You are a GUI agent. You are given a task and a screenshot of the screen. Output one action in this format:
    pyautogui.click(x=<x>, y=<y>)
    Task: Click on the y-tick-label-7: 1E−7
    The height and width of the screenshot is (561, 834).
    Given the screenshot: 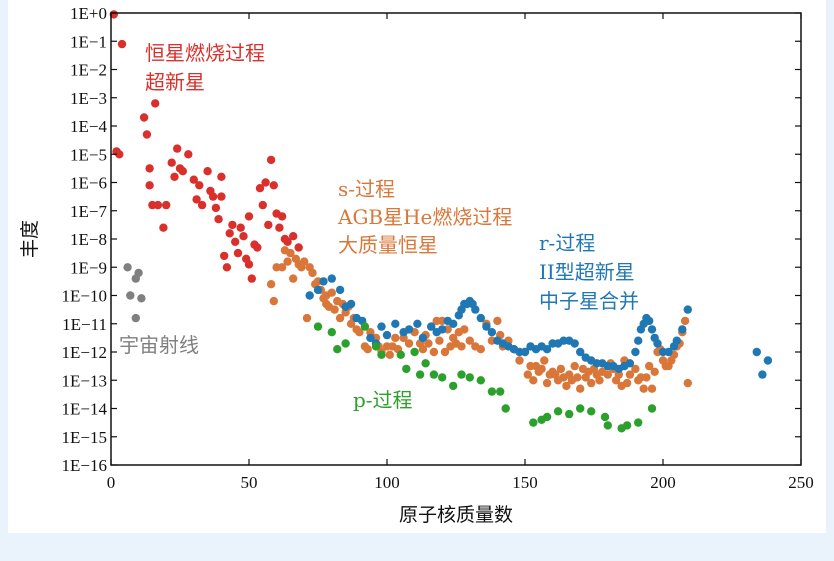 What is the action you would take?
    pyautogui.click(x=88, y=211)
    